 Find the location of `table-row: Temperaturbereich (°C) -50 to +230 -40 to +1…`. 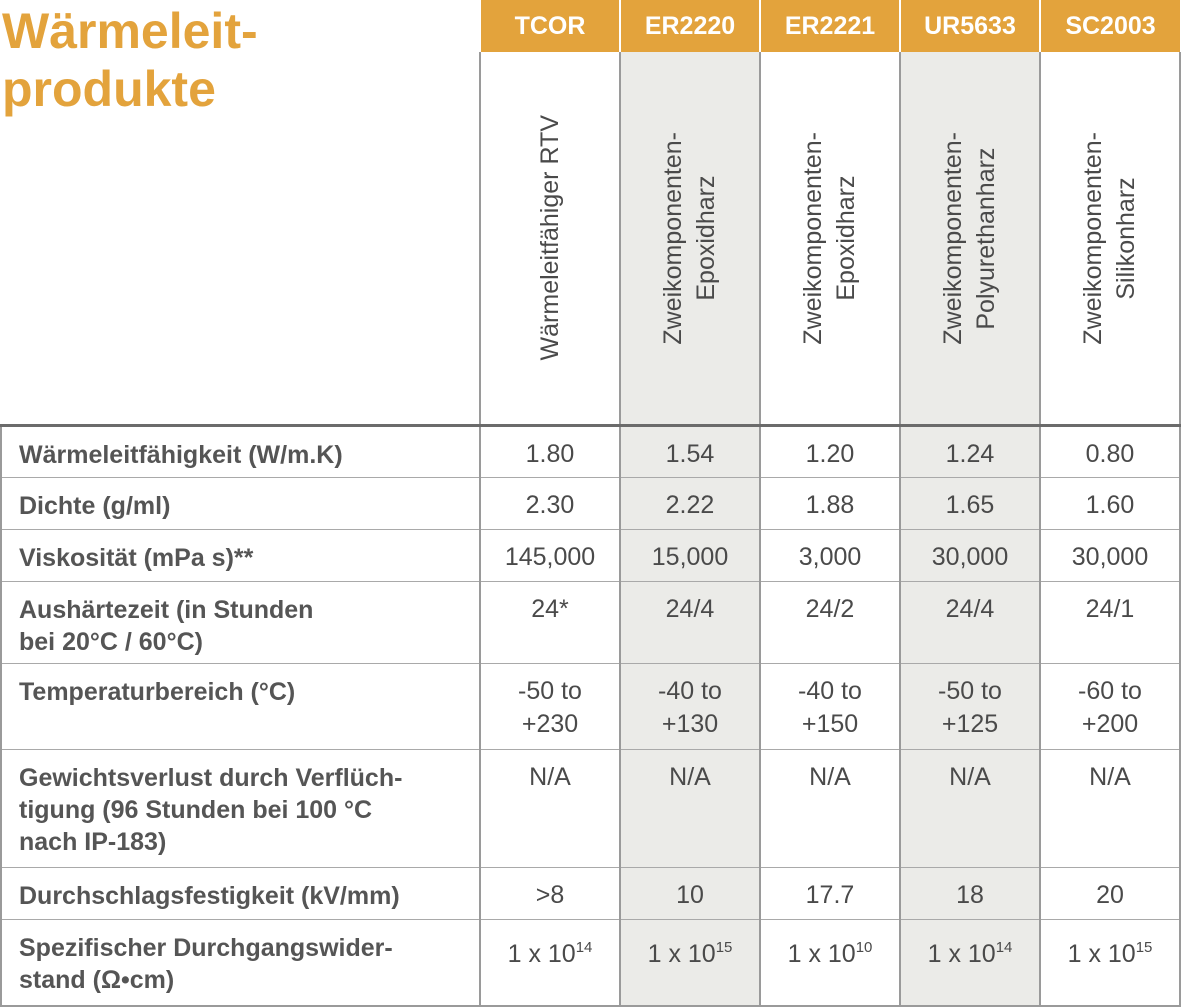

table-row: Temperaturbereich (°C) -50 to +230 -40 to +1… is located at coordinates (590, 706).